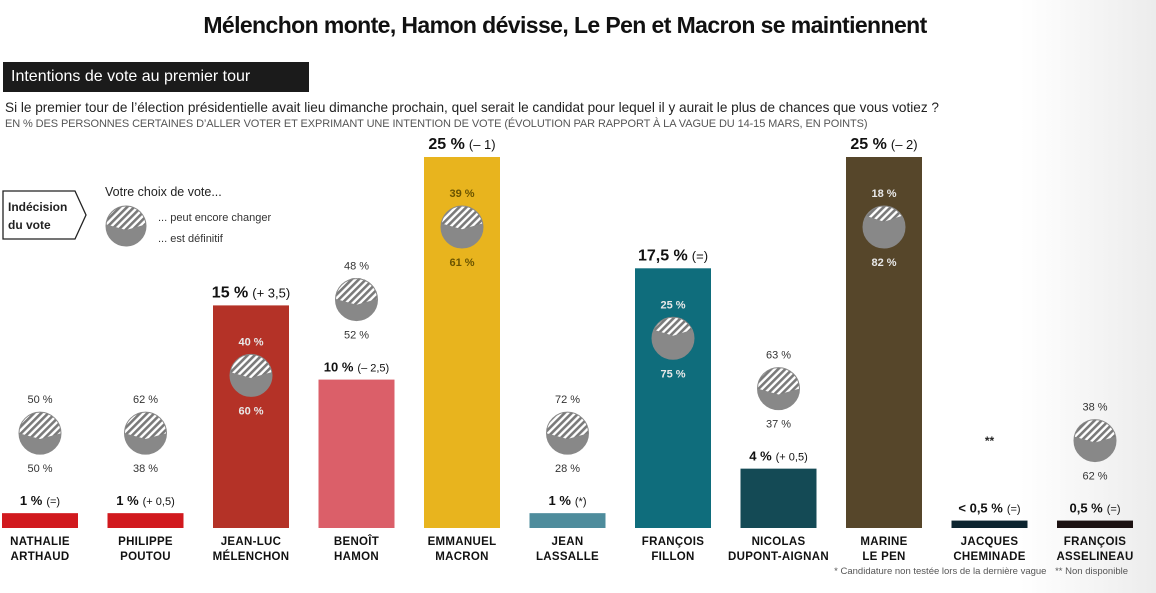 This screenshot has width=1156, height=593. I want to click on value-label-5: 1 % (*), so click(567, 500).